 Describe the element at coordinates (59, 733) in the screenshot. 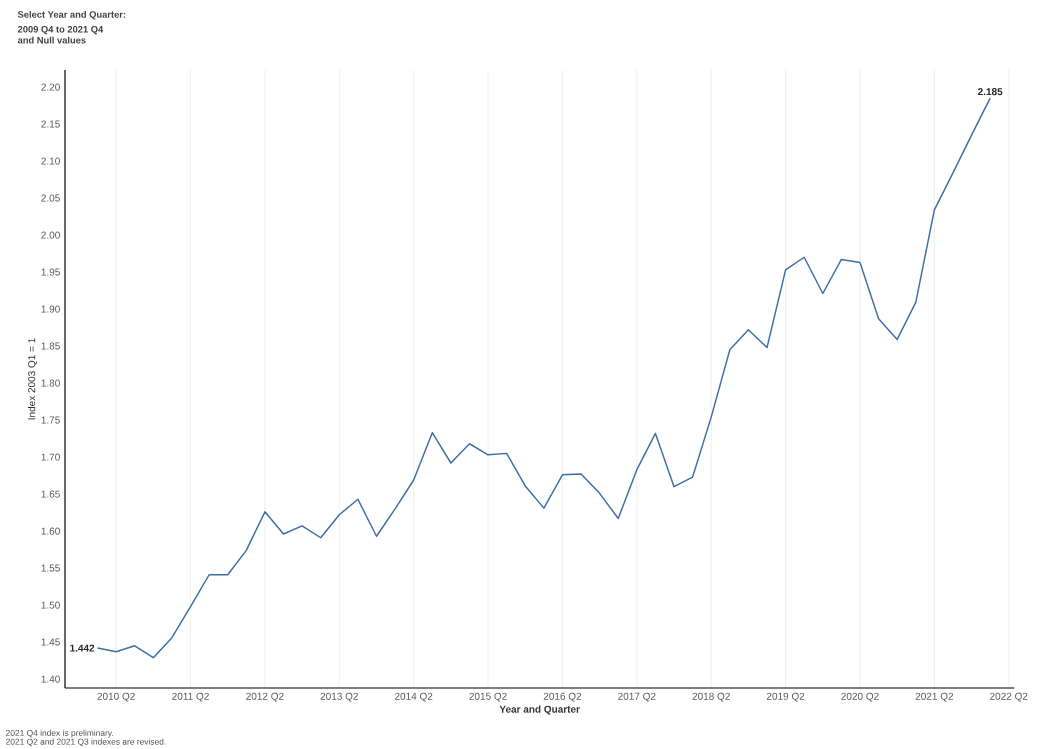

I see `text: 2021 Q4 index is preliminary.` at that location.